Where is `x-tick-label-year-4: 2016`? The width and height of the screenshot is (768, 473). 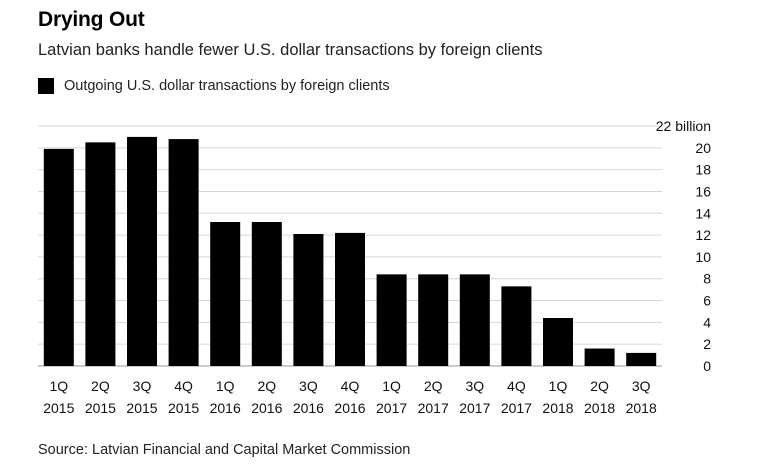
x-tick-label-year-4: 2016 is located at coordinates (225, 408).